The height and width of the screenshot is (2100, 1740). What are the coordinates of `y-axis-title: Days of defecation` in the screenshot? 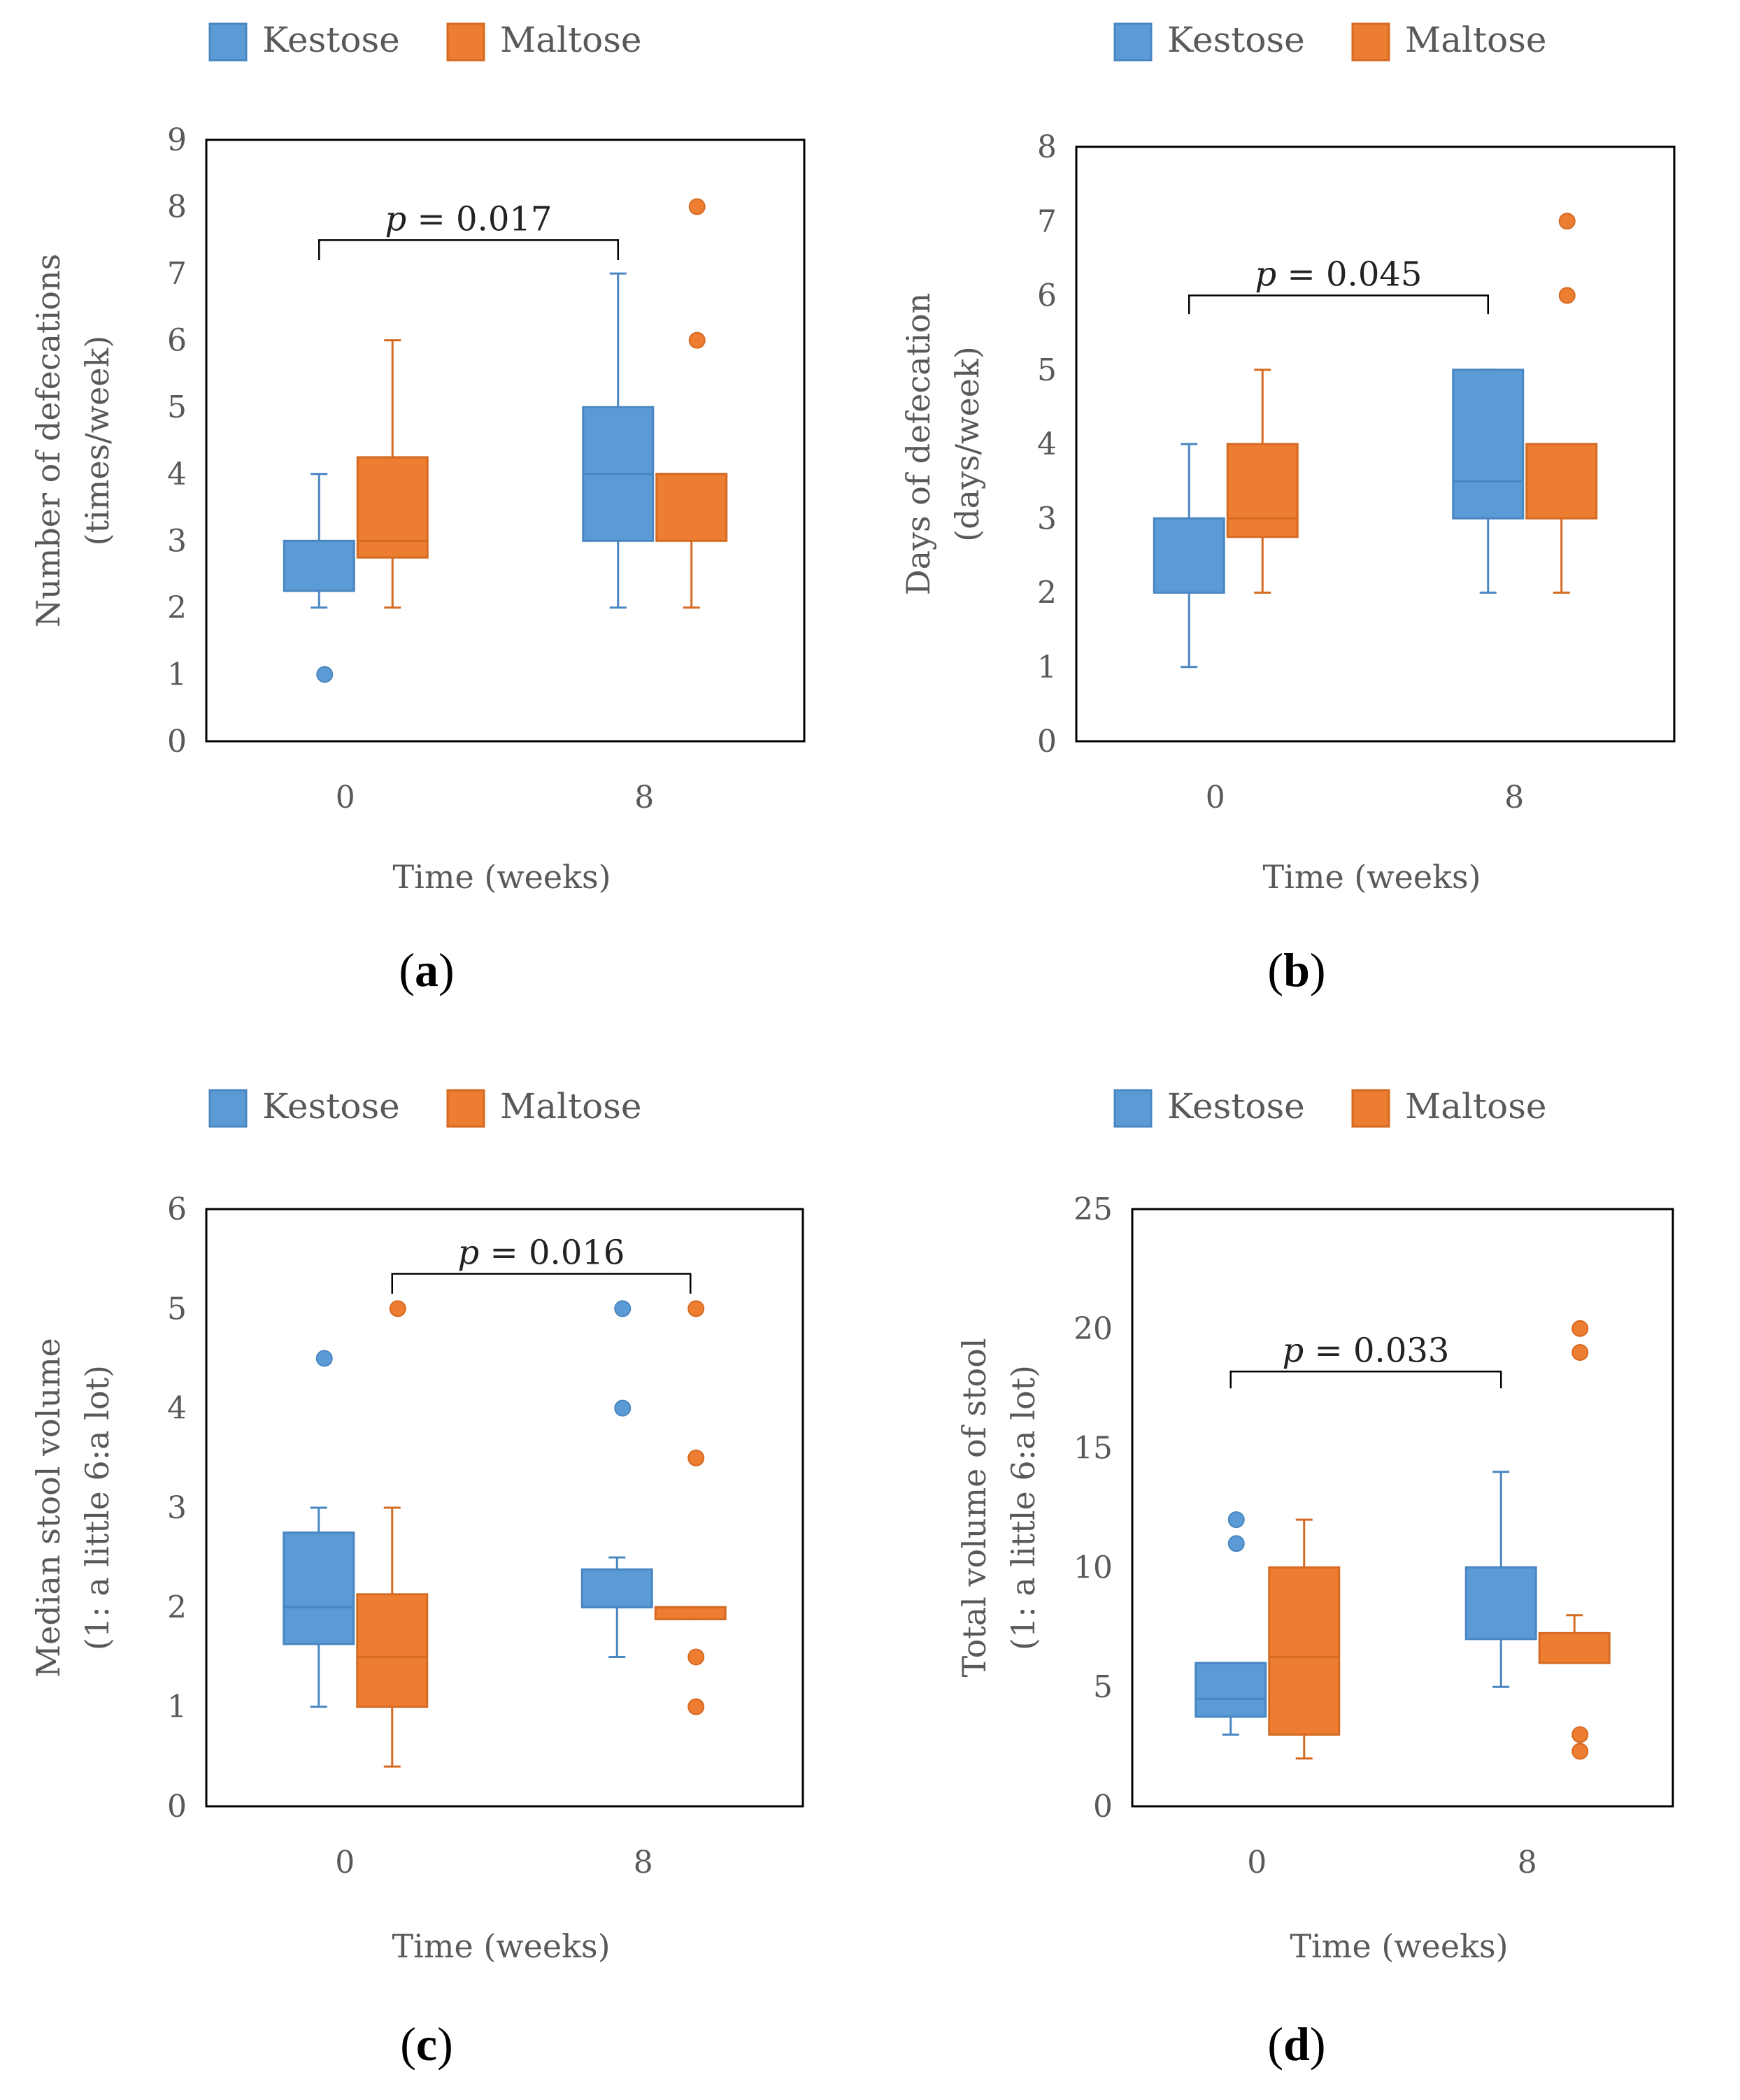 It's located at (918, 444).